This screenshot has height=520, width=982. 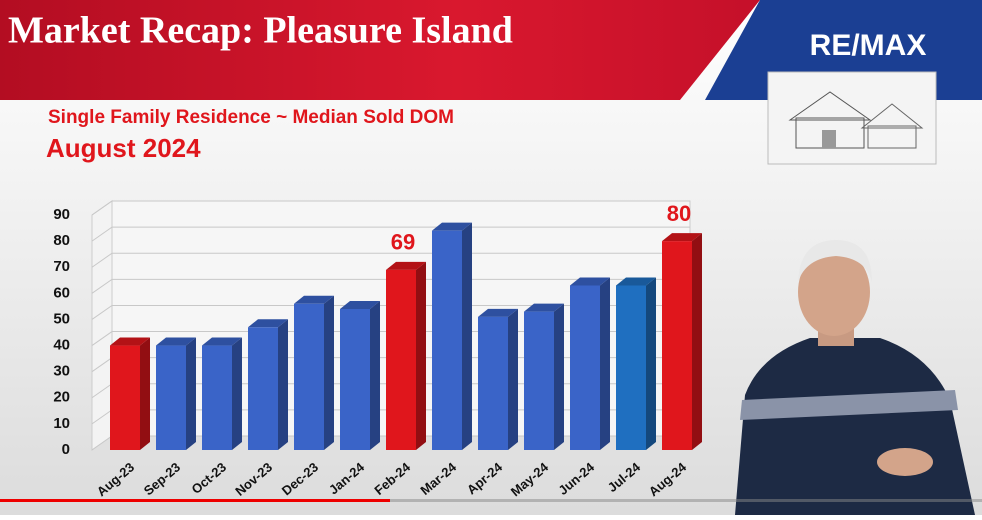 What do you see at coordinates (491, 500) in the screenshot?
I see `video-track` at bounding box center [491, 500].